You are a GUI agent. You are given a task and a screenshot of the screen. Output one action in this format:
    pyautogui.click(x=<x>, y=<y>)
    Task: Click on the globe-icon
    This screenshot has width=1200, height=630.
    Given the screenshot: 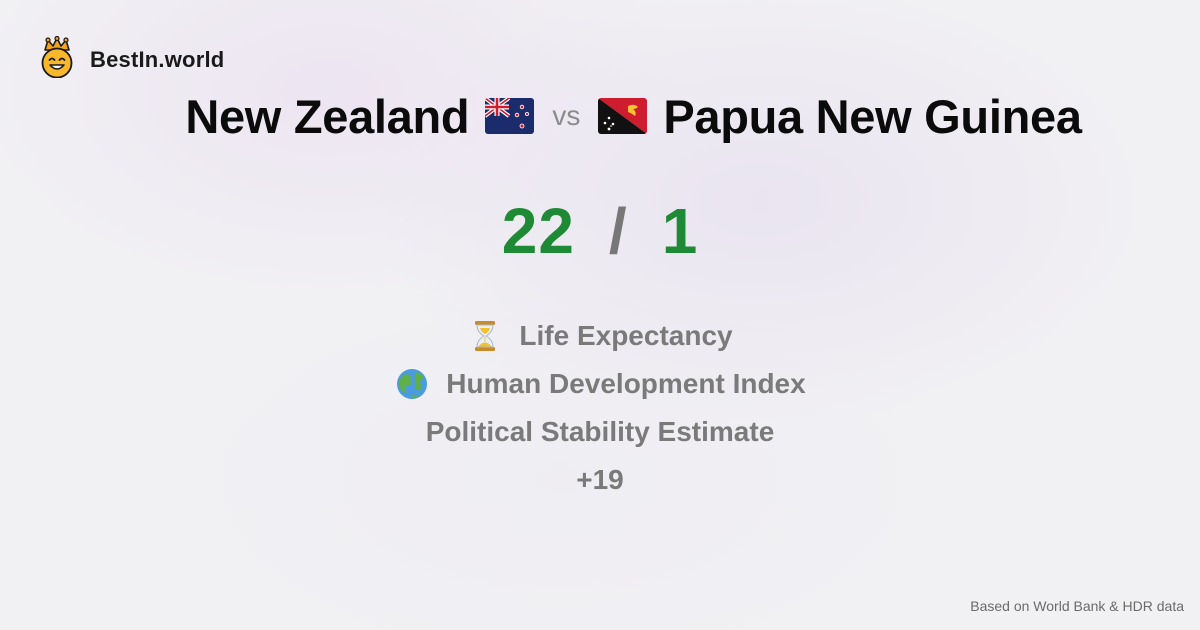 What is the action you would take?
    pyautogui.click(x=412, y=384)
    